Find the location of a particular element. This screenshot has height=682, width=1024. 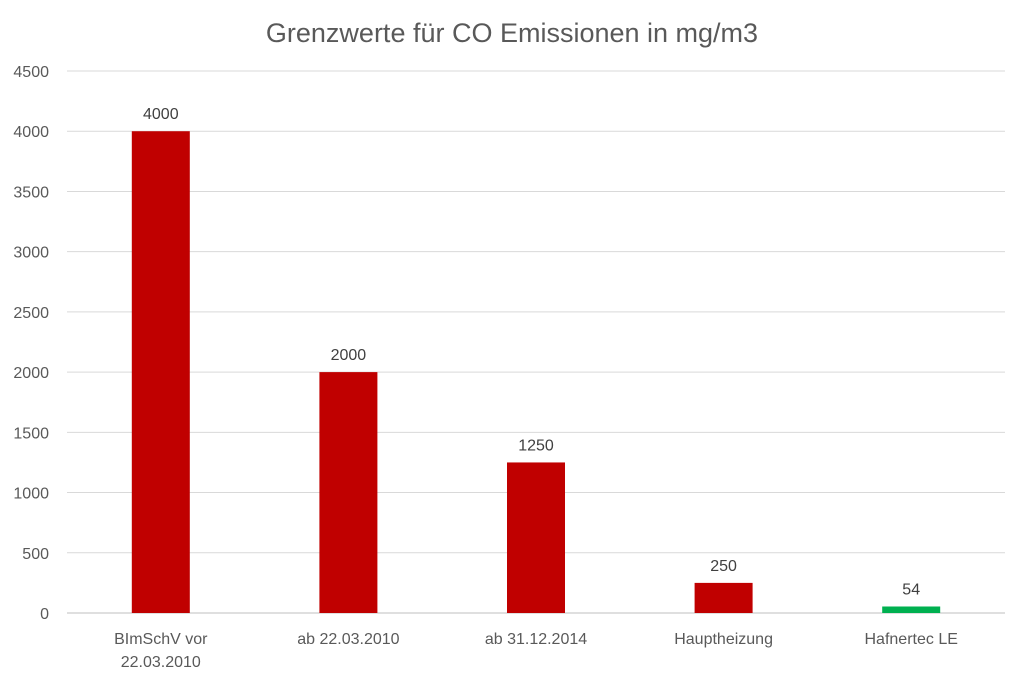

x-tick-label-line: Hafnertec LE is located at coordinates (911, 639).